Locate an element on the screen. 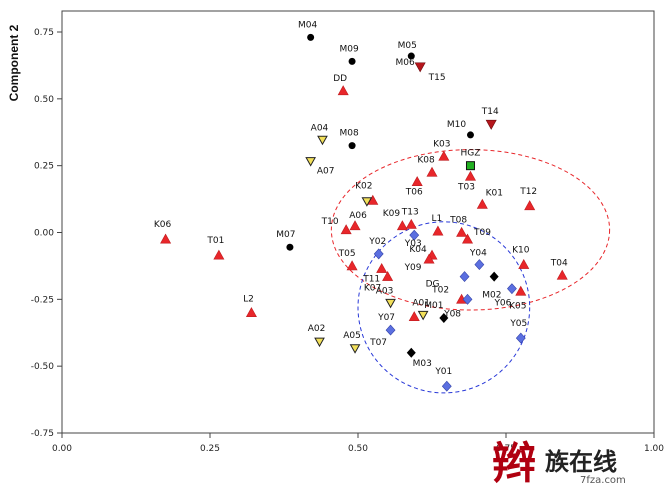  watermark-url: 7fza.com is located at coordinates (603, 480).